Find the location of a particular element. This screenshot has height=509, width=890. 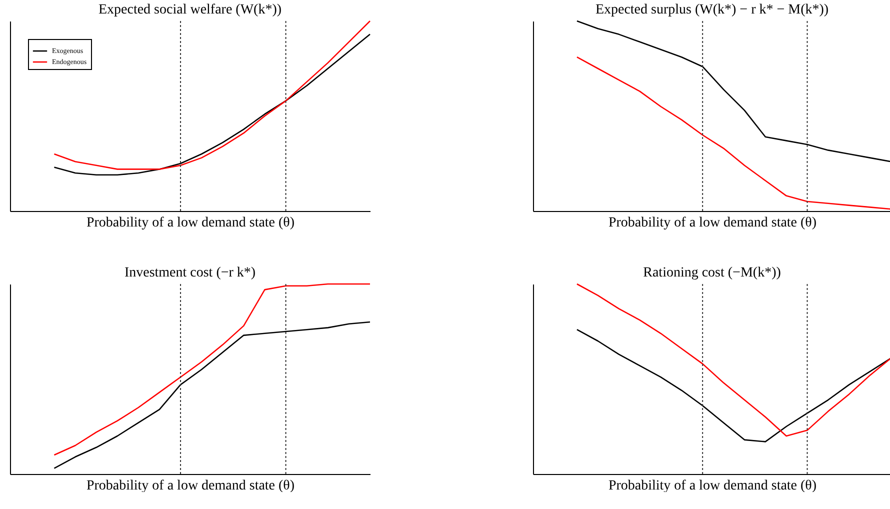

chart-title: Expected social welfare (W(k*)) is located at coordinates (190, 10).